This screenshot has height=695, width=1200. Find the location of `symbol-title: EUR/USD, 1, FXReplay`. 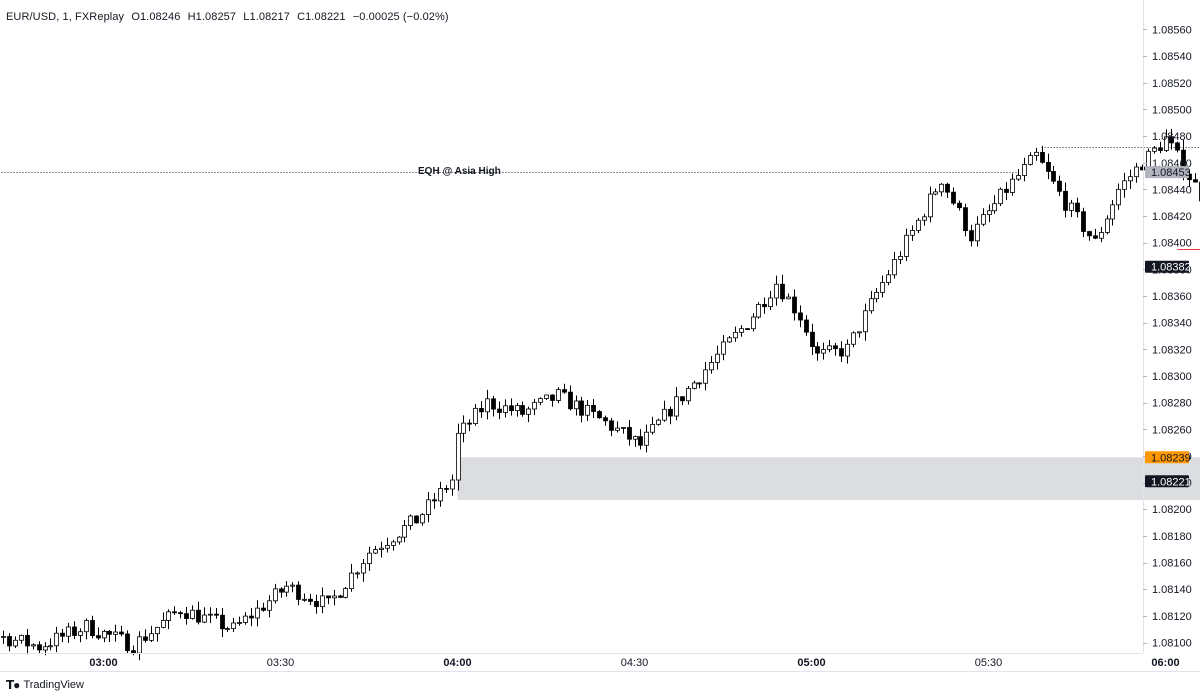

symbol-title: EUR/USD, 1, FXReplay is located at coordinates (65, 17).